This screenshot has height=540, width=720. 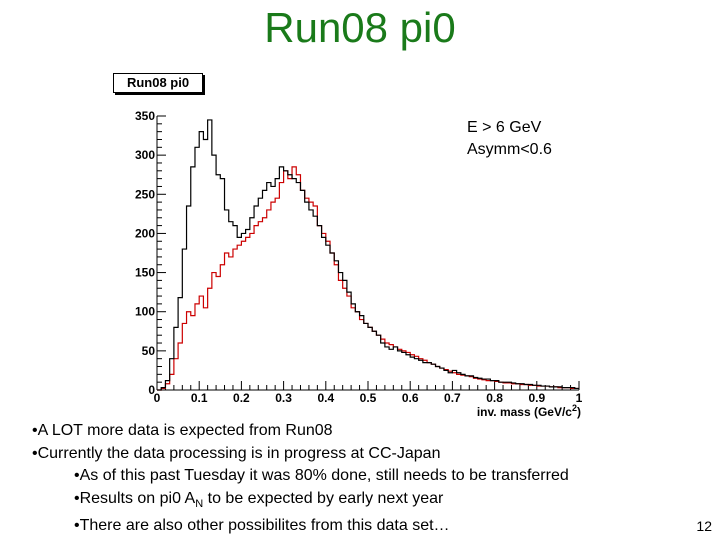 What do you see at coordinates (283, 398) in the screenshot?
I see `x-tick-label: 0.3` at bounding box center [283, 398].